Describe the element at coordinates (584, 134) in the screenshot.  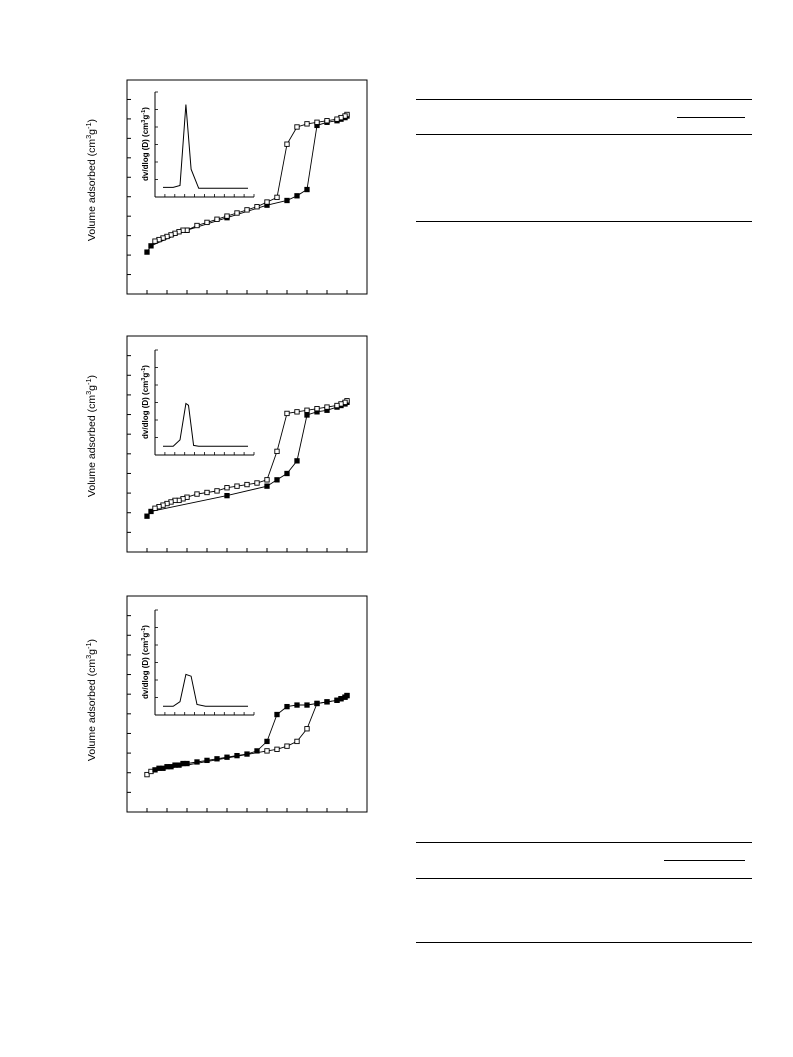
I see `table-top-header-rule` at that location.